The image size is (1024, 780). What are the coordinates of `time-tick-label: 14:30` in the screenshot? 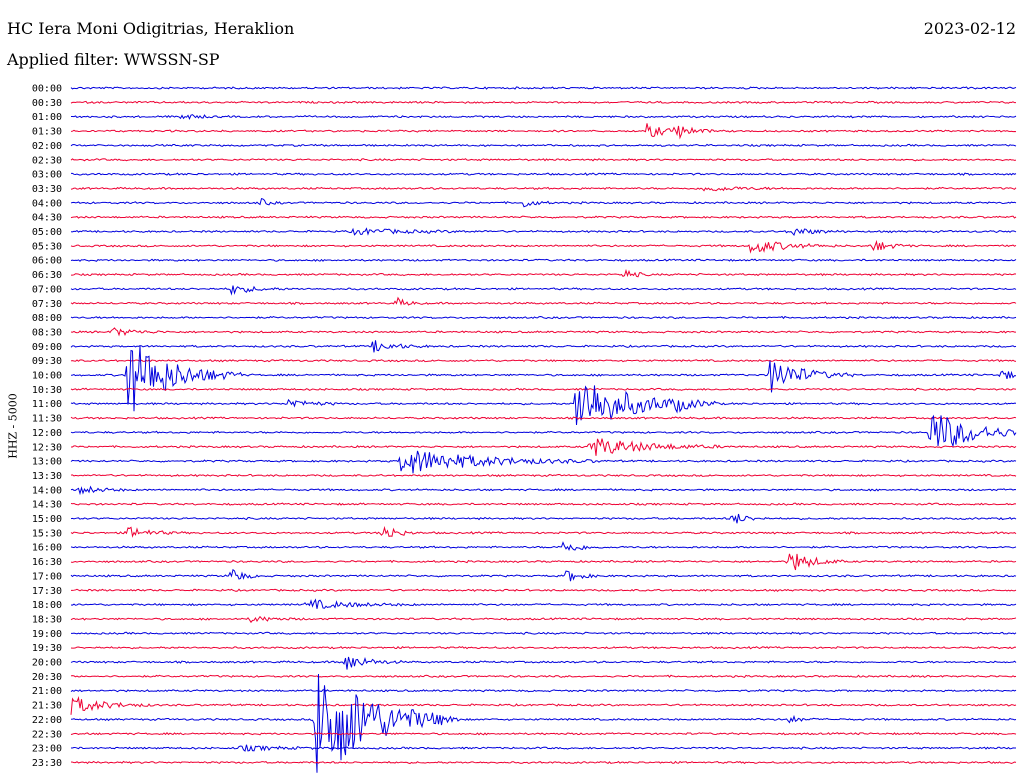 It's located at (47, 505).